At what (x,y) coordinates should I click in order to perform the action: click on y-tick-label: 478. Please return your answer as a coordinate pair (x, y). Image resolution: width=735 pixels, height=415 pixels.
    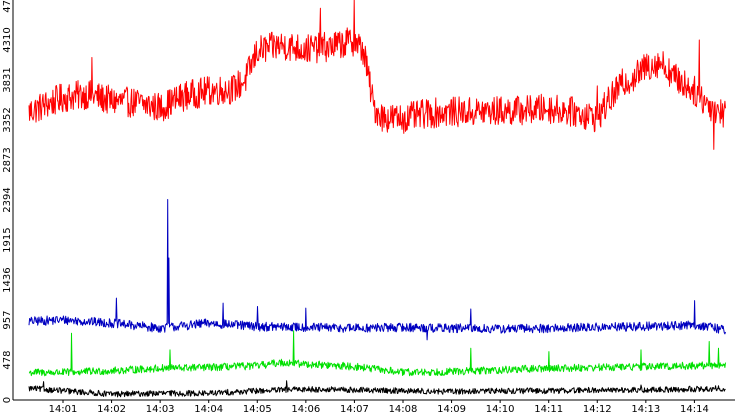
    Looking at the image, I should click on (7, 360).